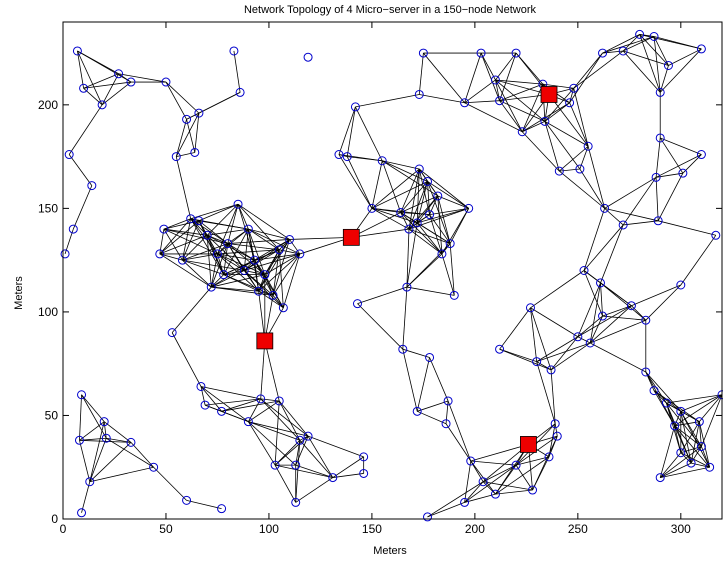 This screenshot has width=723, height=563. Describe the element at coordinates (390, 551) in the screenshot. I see `x-axis-label: Meters` at that location.